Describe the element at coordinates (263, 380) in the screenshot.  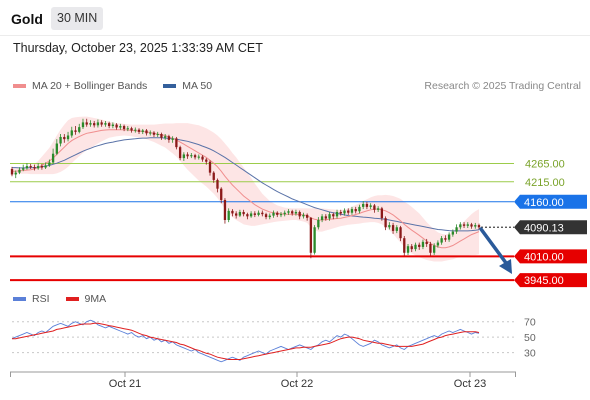
I see `time-axis: Oct 21 Oct 22 Oct 23` at that location.